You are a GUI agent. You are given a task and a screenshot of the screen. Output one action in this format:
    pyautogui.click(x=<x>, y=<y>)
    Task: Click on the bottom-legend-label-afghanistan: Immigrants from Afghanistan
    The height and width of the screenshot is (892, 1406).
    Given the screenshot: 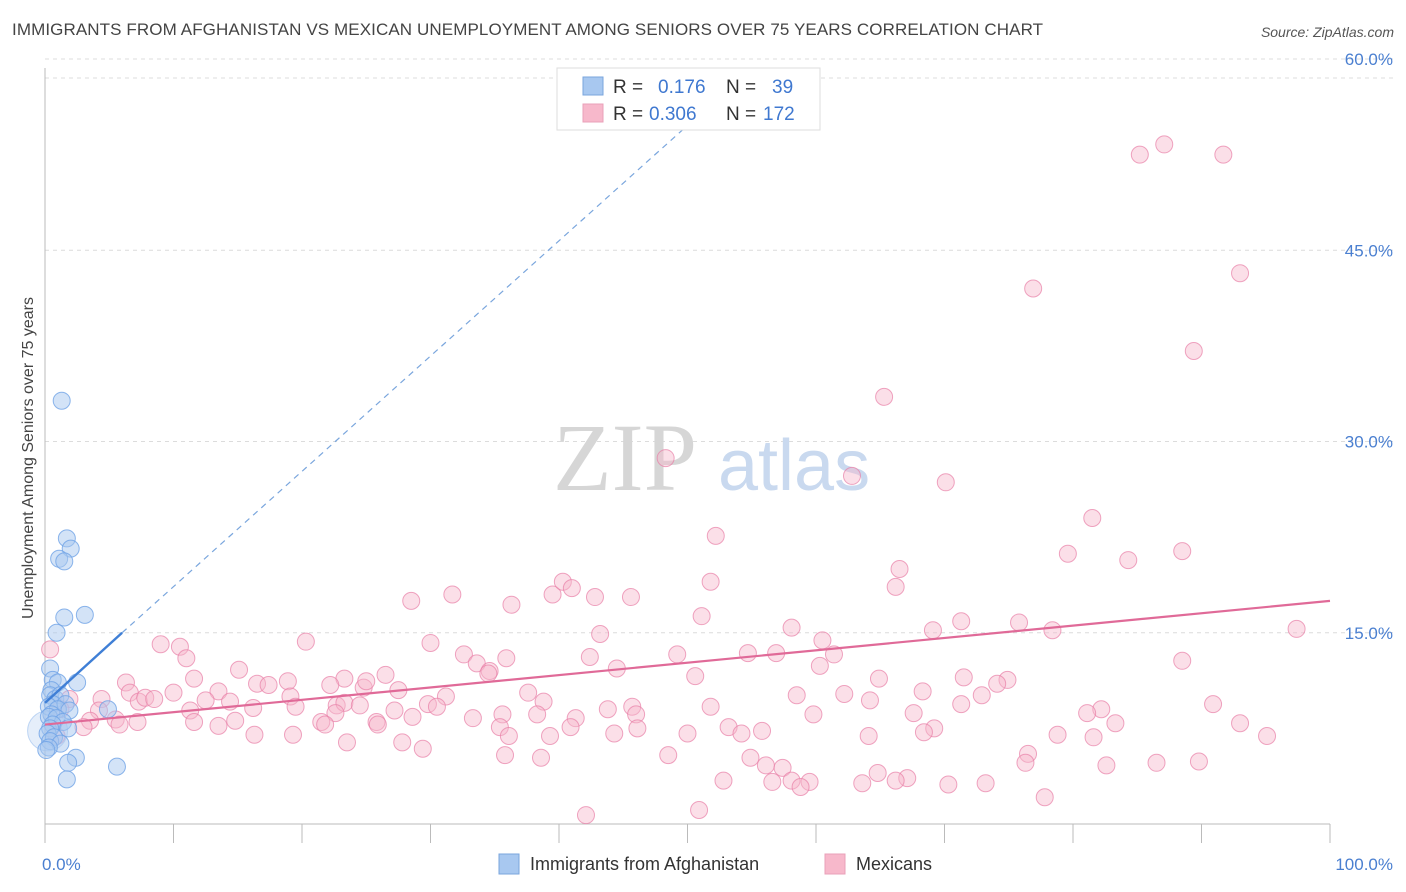 What is the action you would take?
    pyautogui.click(x=644, y=864)
    